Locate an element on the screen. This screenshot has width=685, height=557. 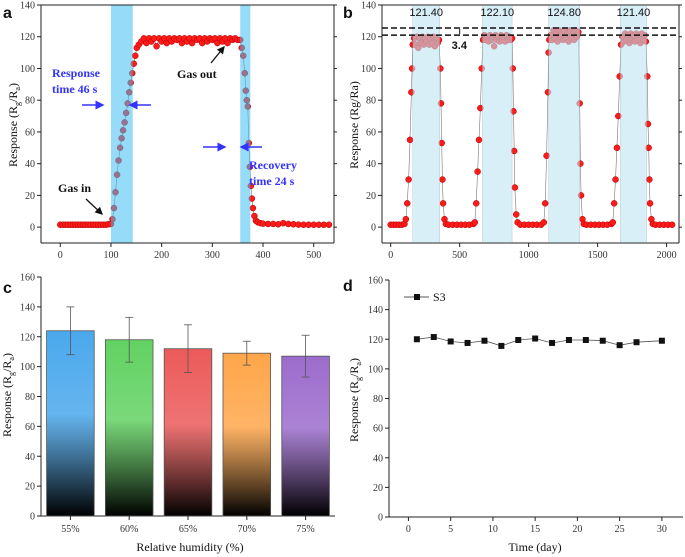
response-time-label-1: Response is located at coordinates (76, 73).